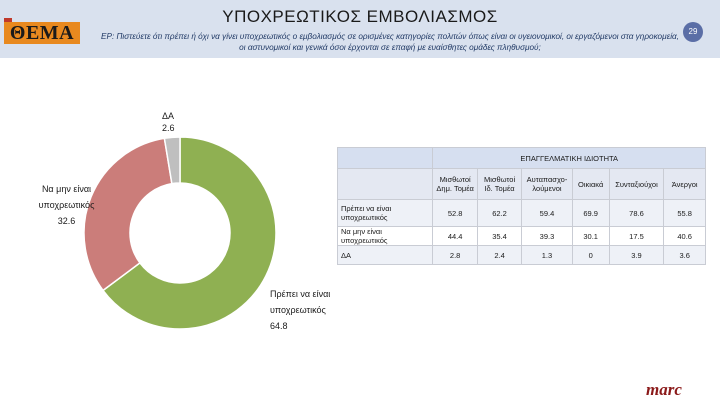 The width and height of the screenshot is (720, 402). What do you see at coordinates (66, 197) in the screenshot?
I see `slice-label-no-text: Να μην είναι υποχρεωτικός` at bounding box center [66, 197].